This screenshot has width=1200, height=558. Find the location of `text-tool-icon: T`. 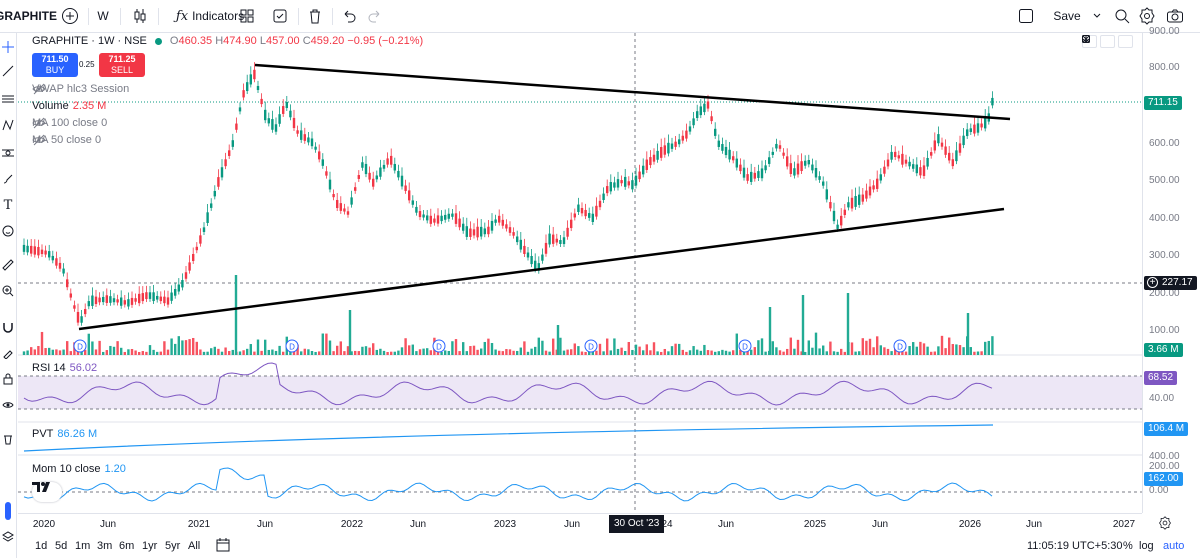

text-tool-icon: T is located at coordinates (8, 205).